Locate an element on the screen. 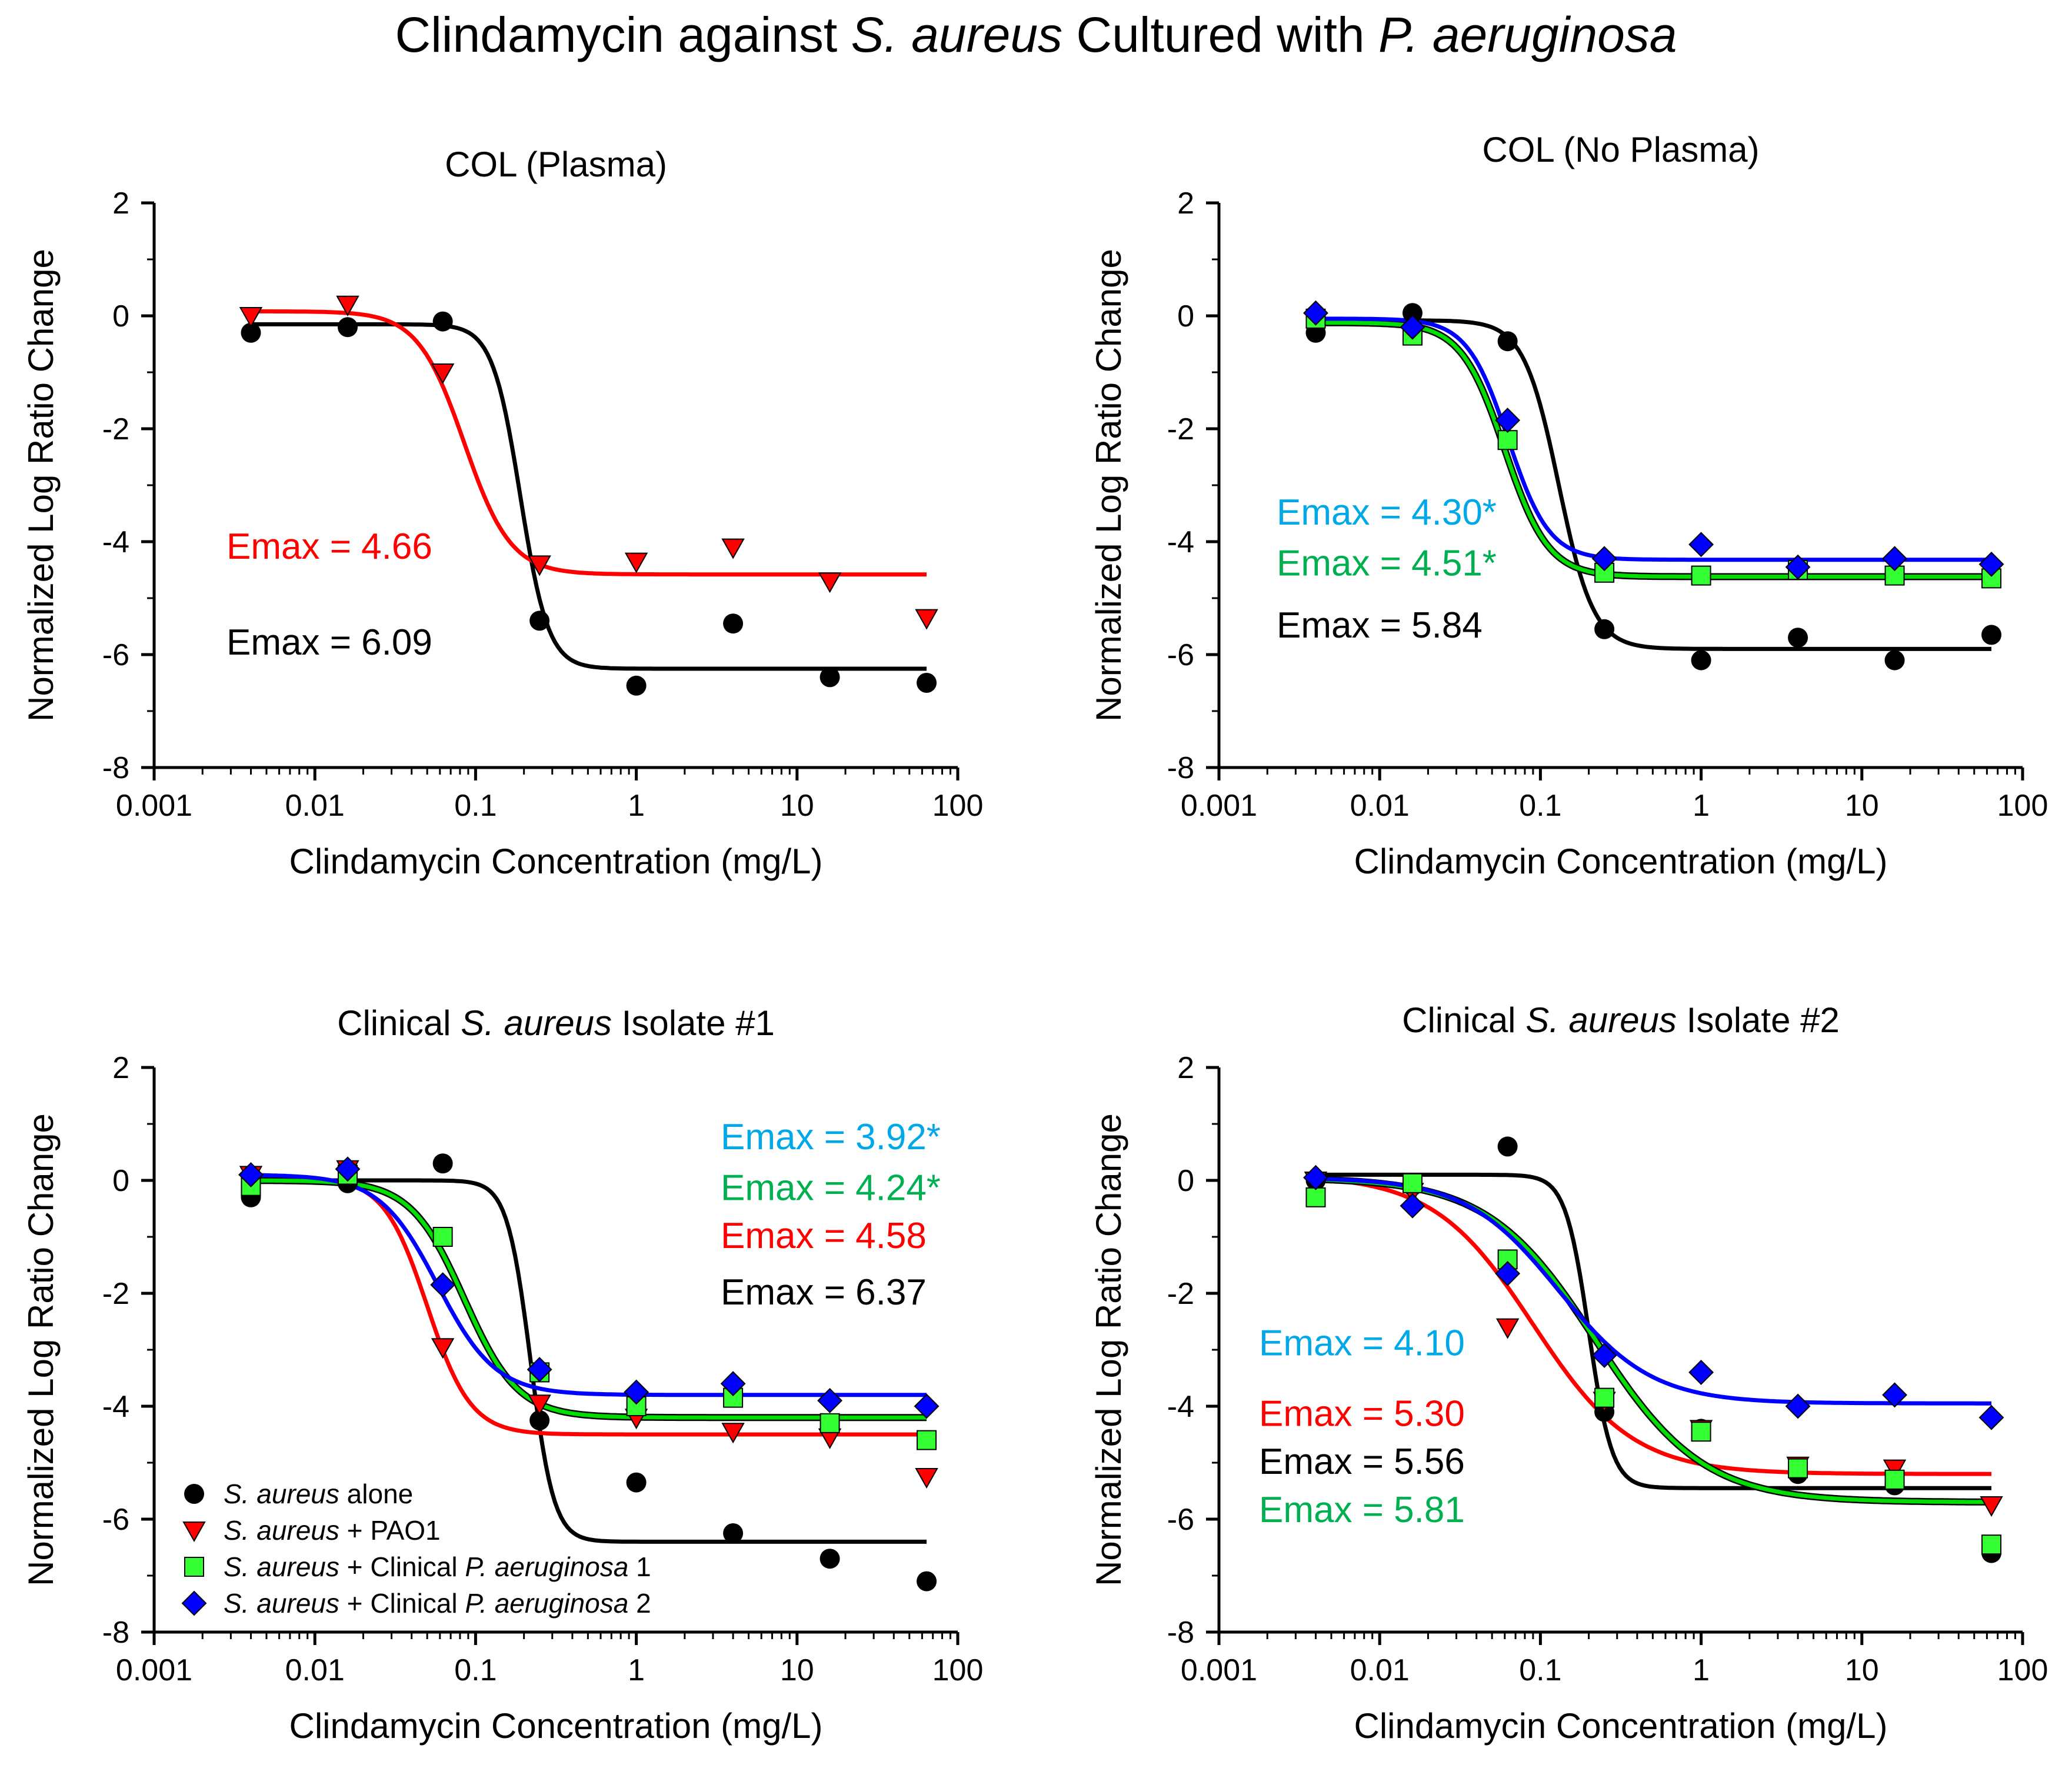 The width and height of the screenshot is (2072, 1765). emax-label: Emax = 6.37 is located at coordinates (824, 1292).